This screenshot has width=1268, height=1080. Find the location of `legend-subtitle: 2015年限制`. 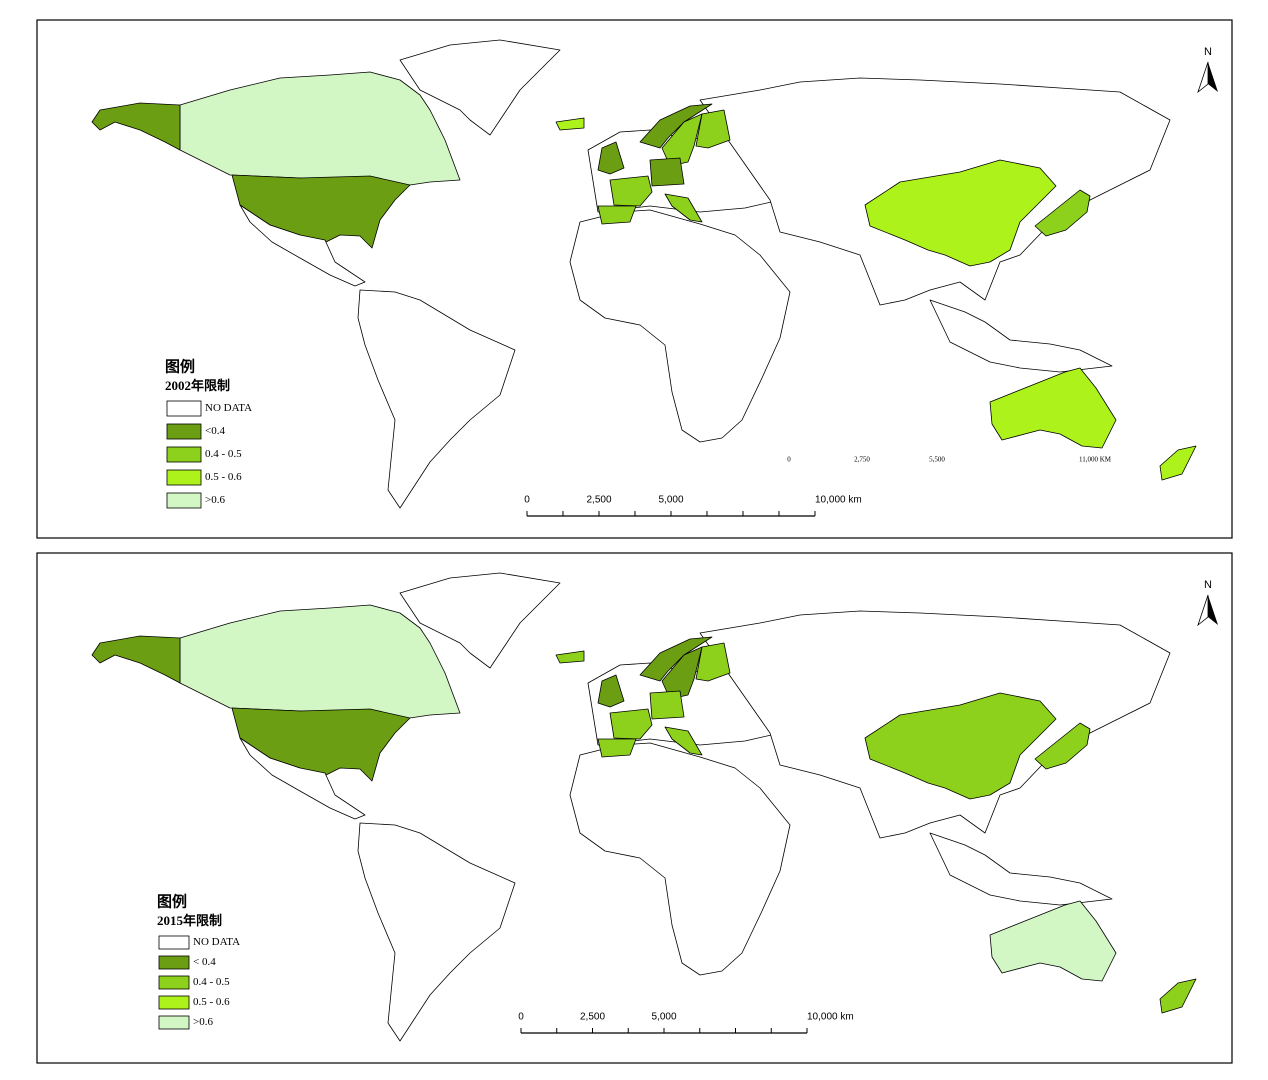

legend-subtitle: 2015年限制 is located at coordinates (189, 920).